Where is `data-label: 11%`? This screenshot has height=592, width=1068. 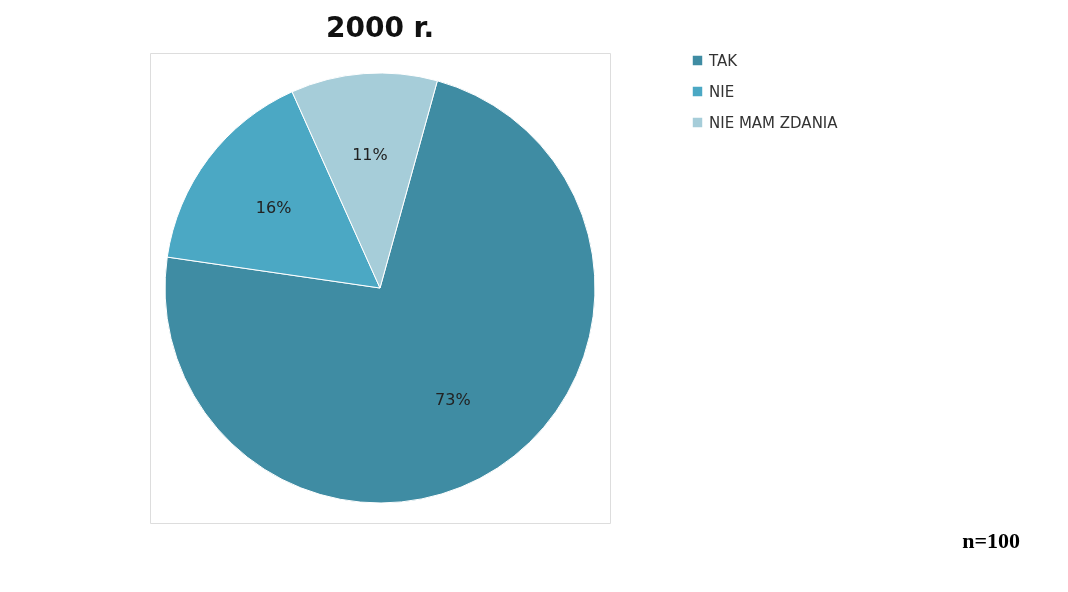 data-label: 11% is located at coordinates (370, 155).